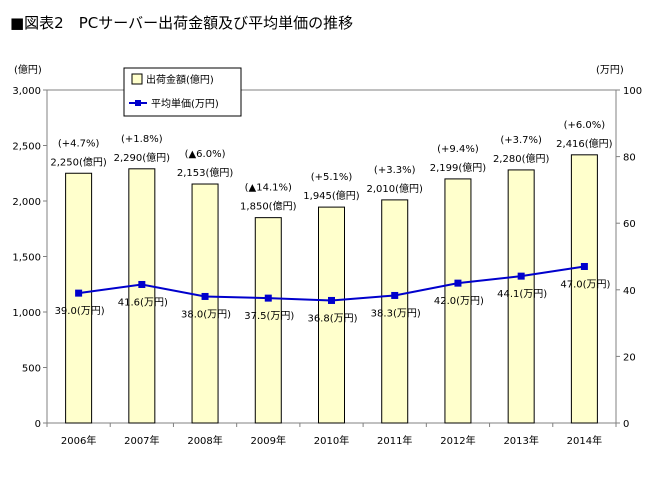 Image resolution: width=665 pixels, height=499 pixels. I want to click on bar-growth-label: (+3.7%), so click(521, 140).